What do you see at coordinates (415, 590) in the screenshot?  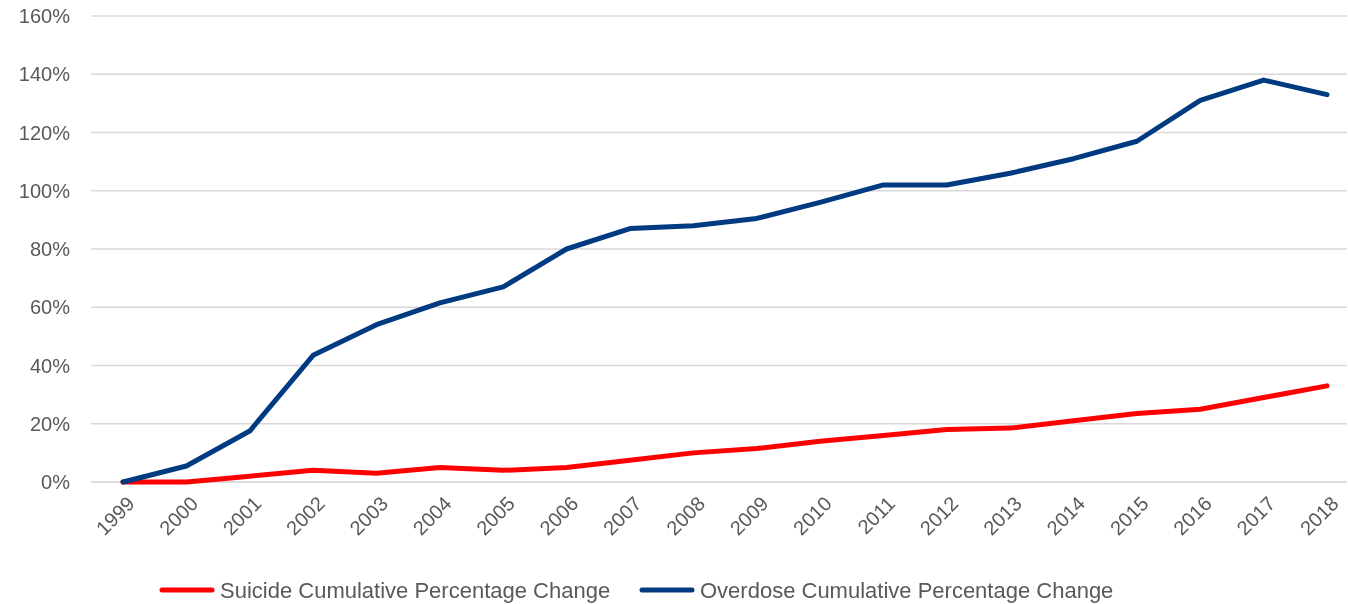 I see `legend-label: Suicide Cumulative Percentage Change` at bounding box center [415, 590].